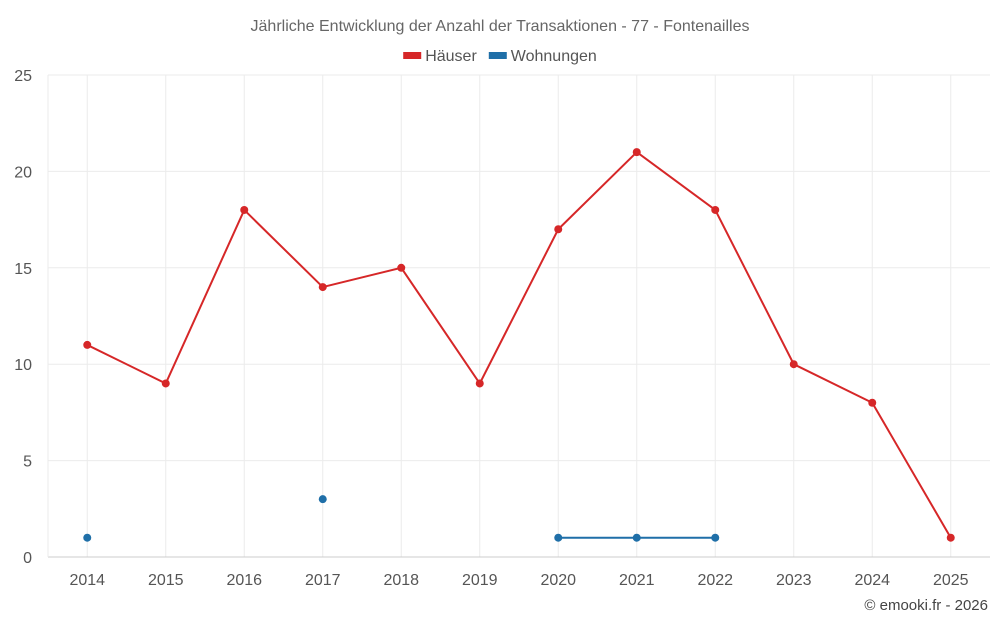 This screenshot has width=1000, height=625. Describe the element at coordinates (23, 172) in the screenshot. I see `y-tick-label: 20` at that location.